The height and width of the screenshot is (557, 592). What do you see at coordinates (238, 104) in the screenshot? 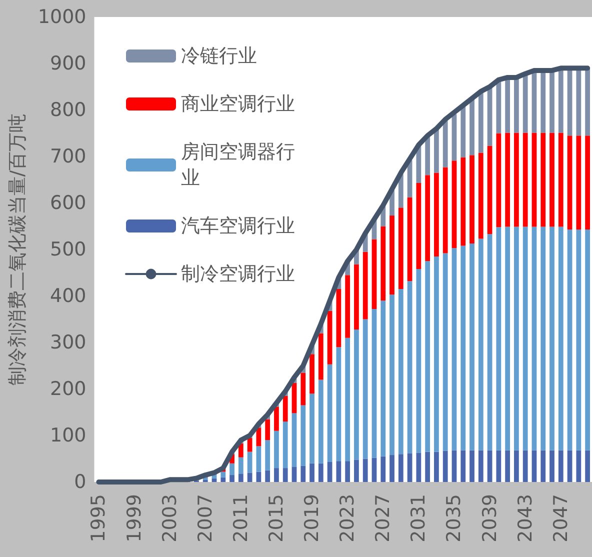
I see `legend-label: 商业空调行业` at bounding box center [238, 104].